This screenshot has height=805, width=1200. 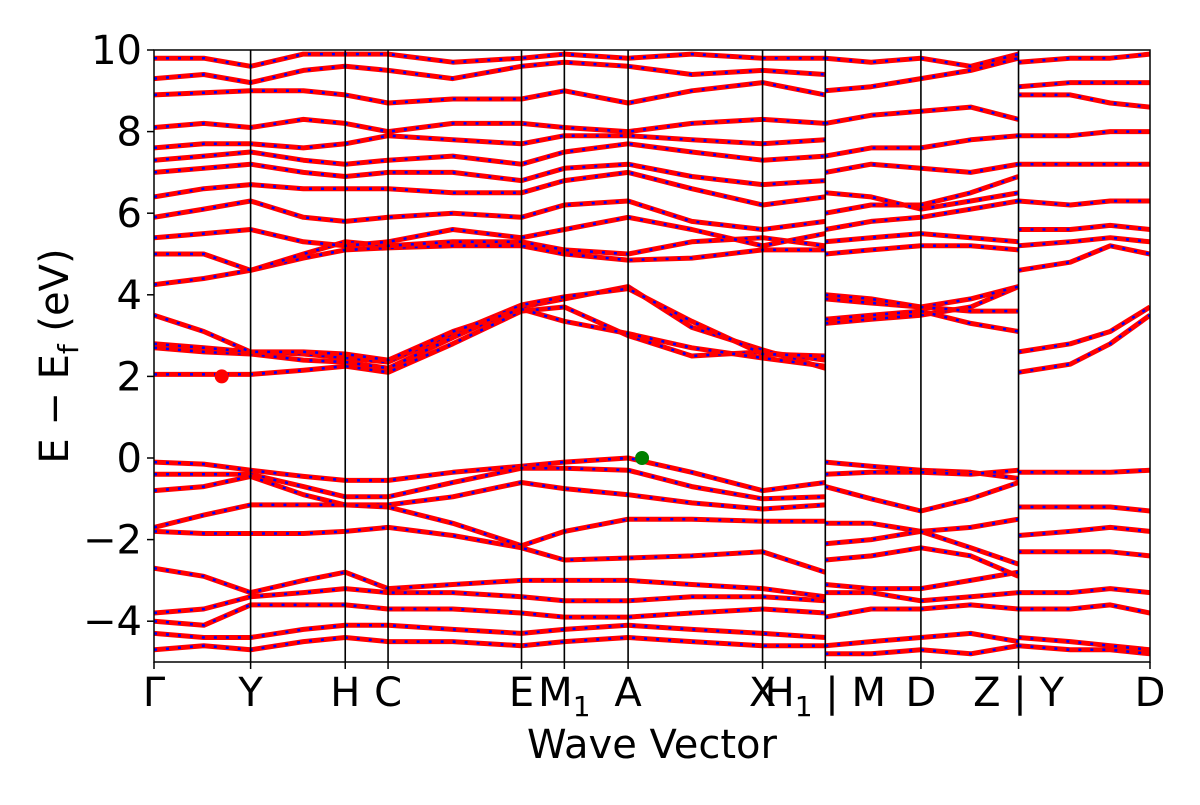 I want to click on y-tick-label: 6, so click(x=129, y=214).